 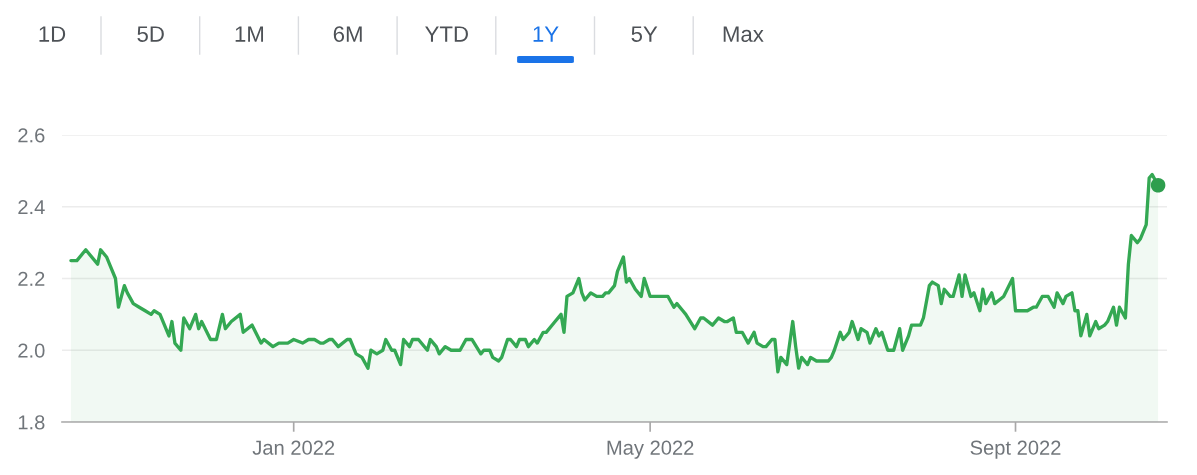 What do you see at coordinates (1015, 449) in the screenshot?
I see `x-tick-label: Sept 2022` at bounding box center [1015, 449].